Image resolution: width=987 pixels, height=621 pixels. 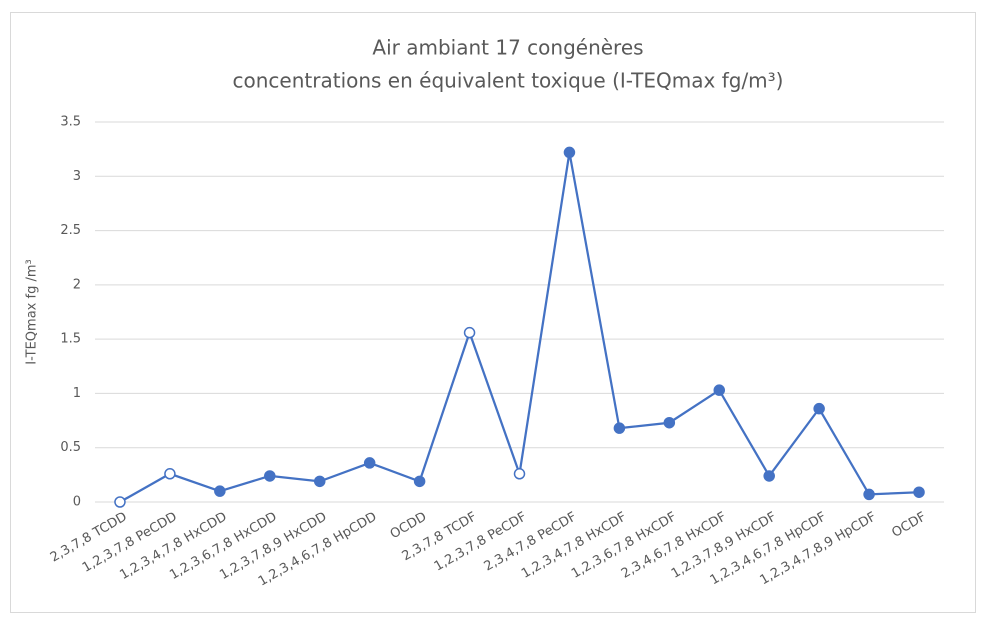 What do you see at coordinates (70, 122) in the screenshot?
I see `y-tick-label: 3.5` at bounding box center [70, 122].